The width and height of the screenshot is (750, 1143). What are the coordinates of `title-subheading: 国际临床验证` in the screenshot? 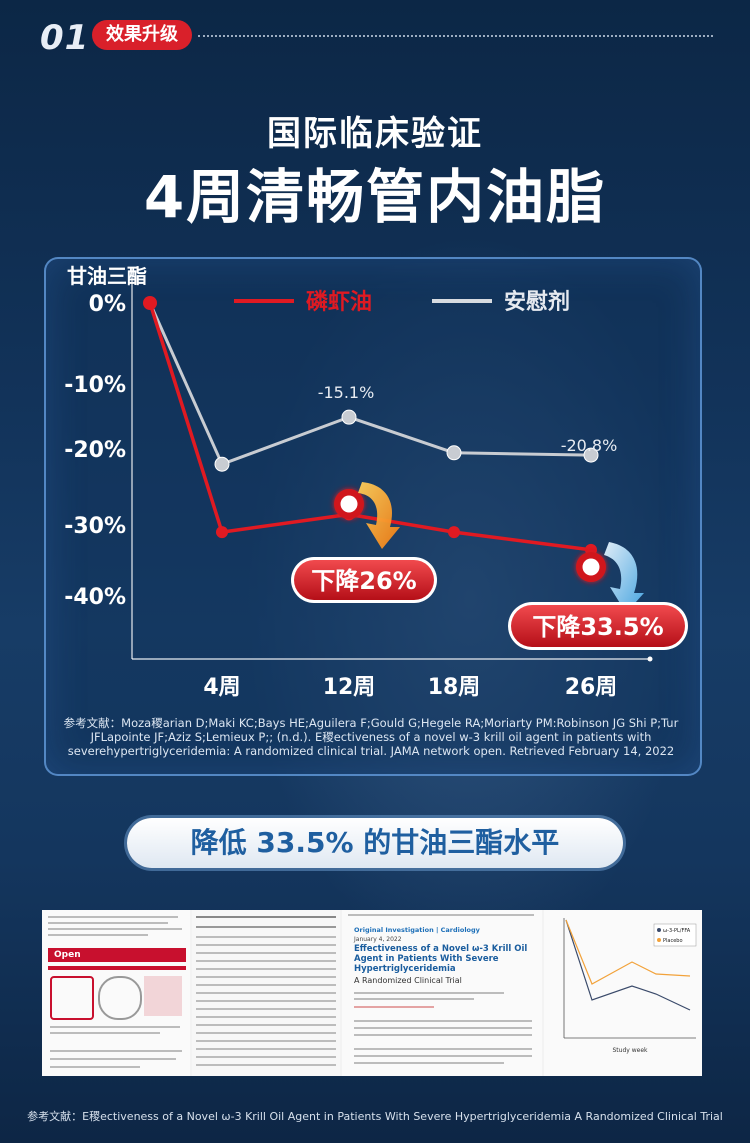 It's located at (375, 134).